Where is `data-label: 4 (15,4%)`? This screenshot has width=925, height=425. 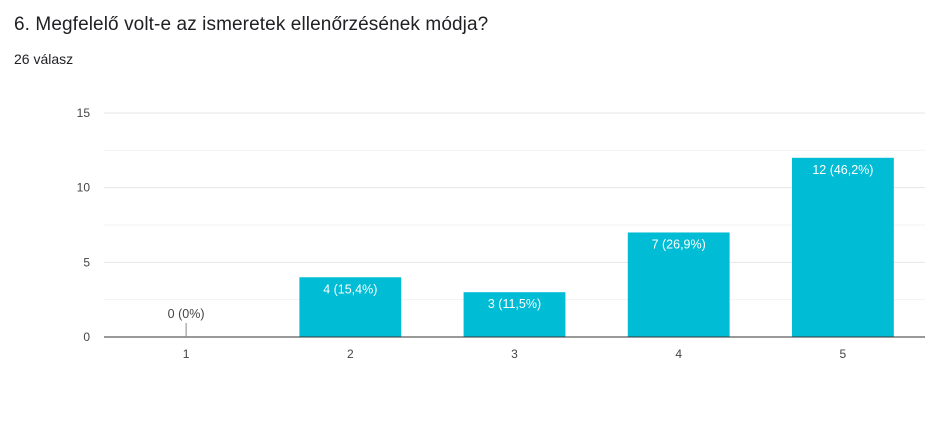 data-label: 4 (15,4%) is located at coordinates (350, 289).